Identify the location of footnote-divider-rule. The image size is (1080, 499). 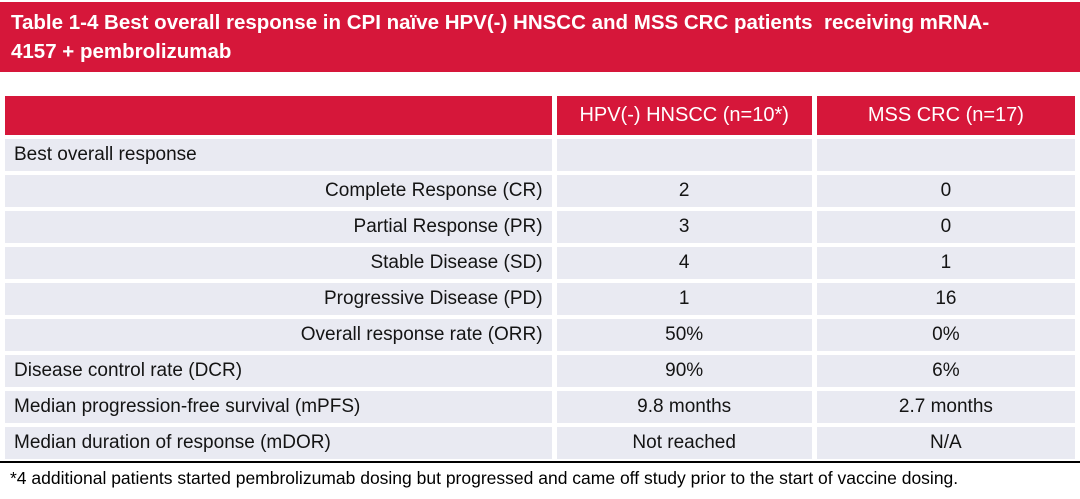
(540, 462).